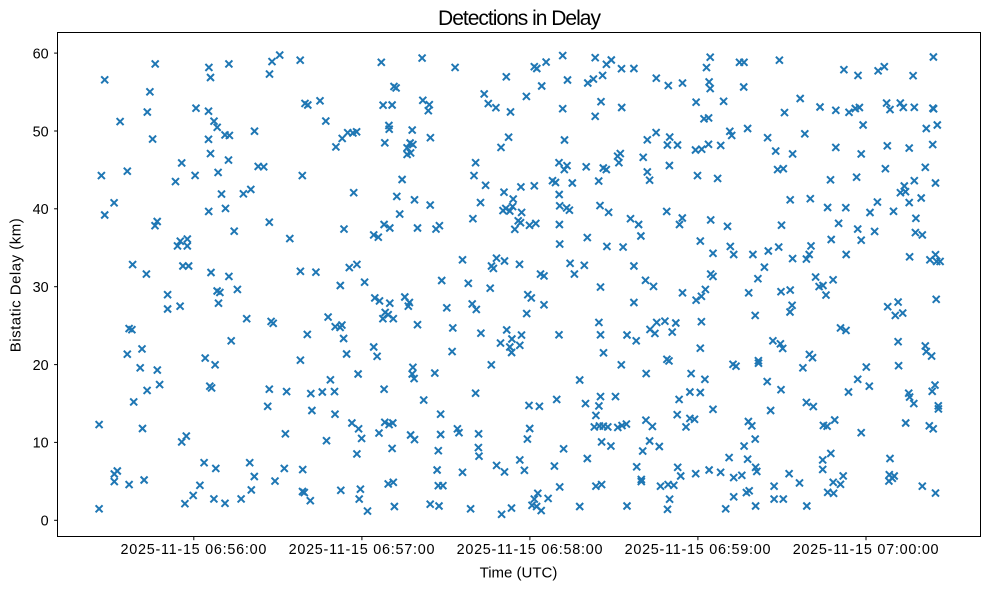  What do you see at coordinates (41, 366) in the screenshot?
I see `svg-text: 20` at bounding box center [41, 366].